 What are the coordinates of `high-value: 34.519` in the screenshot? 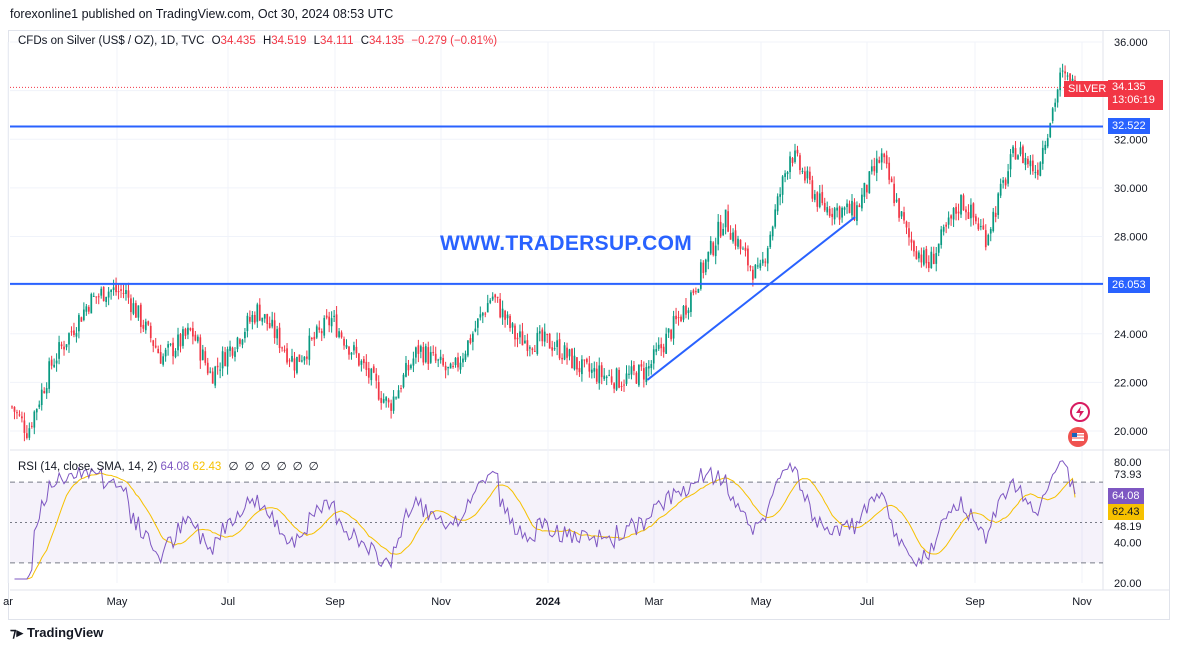 It's located at (289, 41).